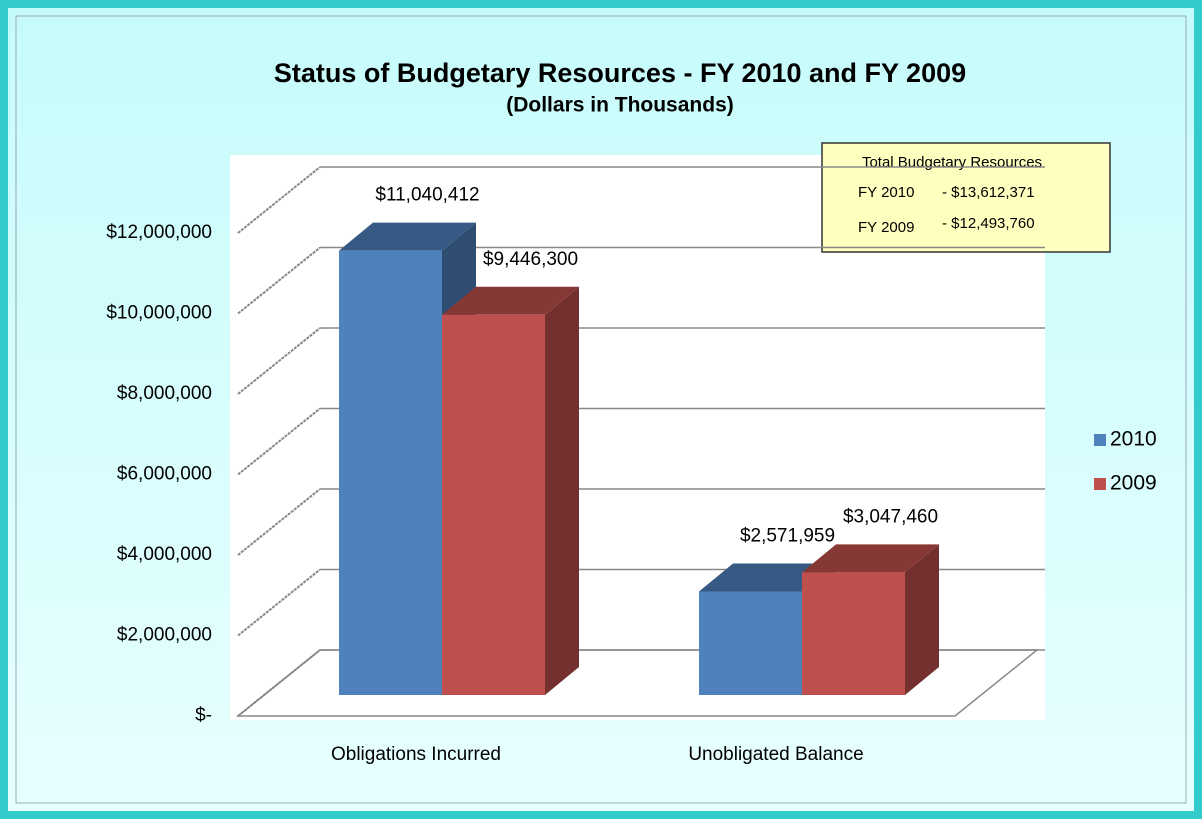 This screenshot has height=819, width=1202. I want to click on x-tick-label: Obligations Incurred, so click(416, 754).